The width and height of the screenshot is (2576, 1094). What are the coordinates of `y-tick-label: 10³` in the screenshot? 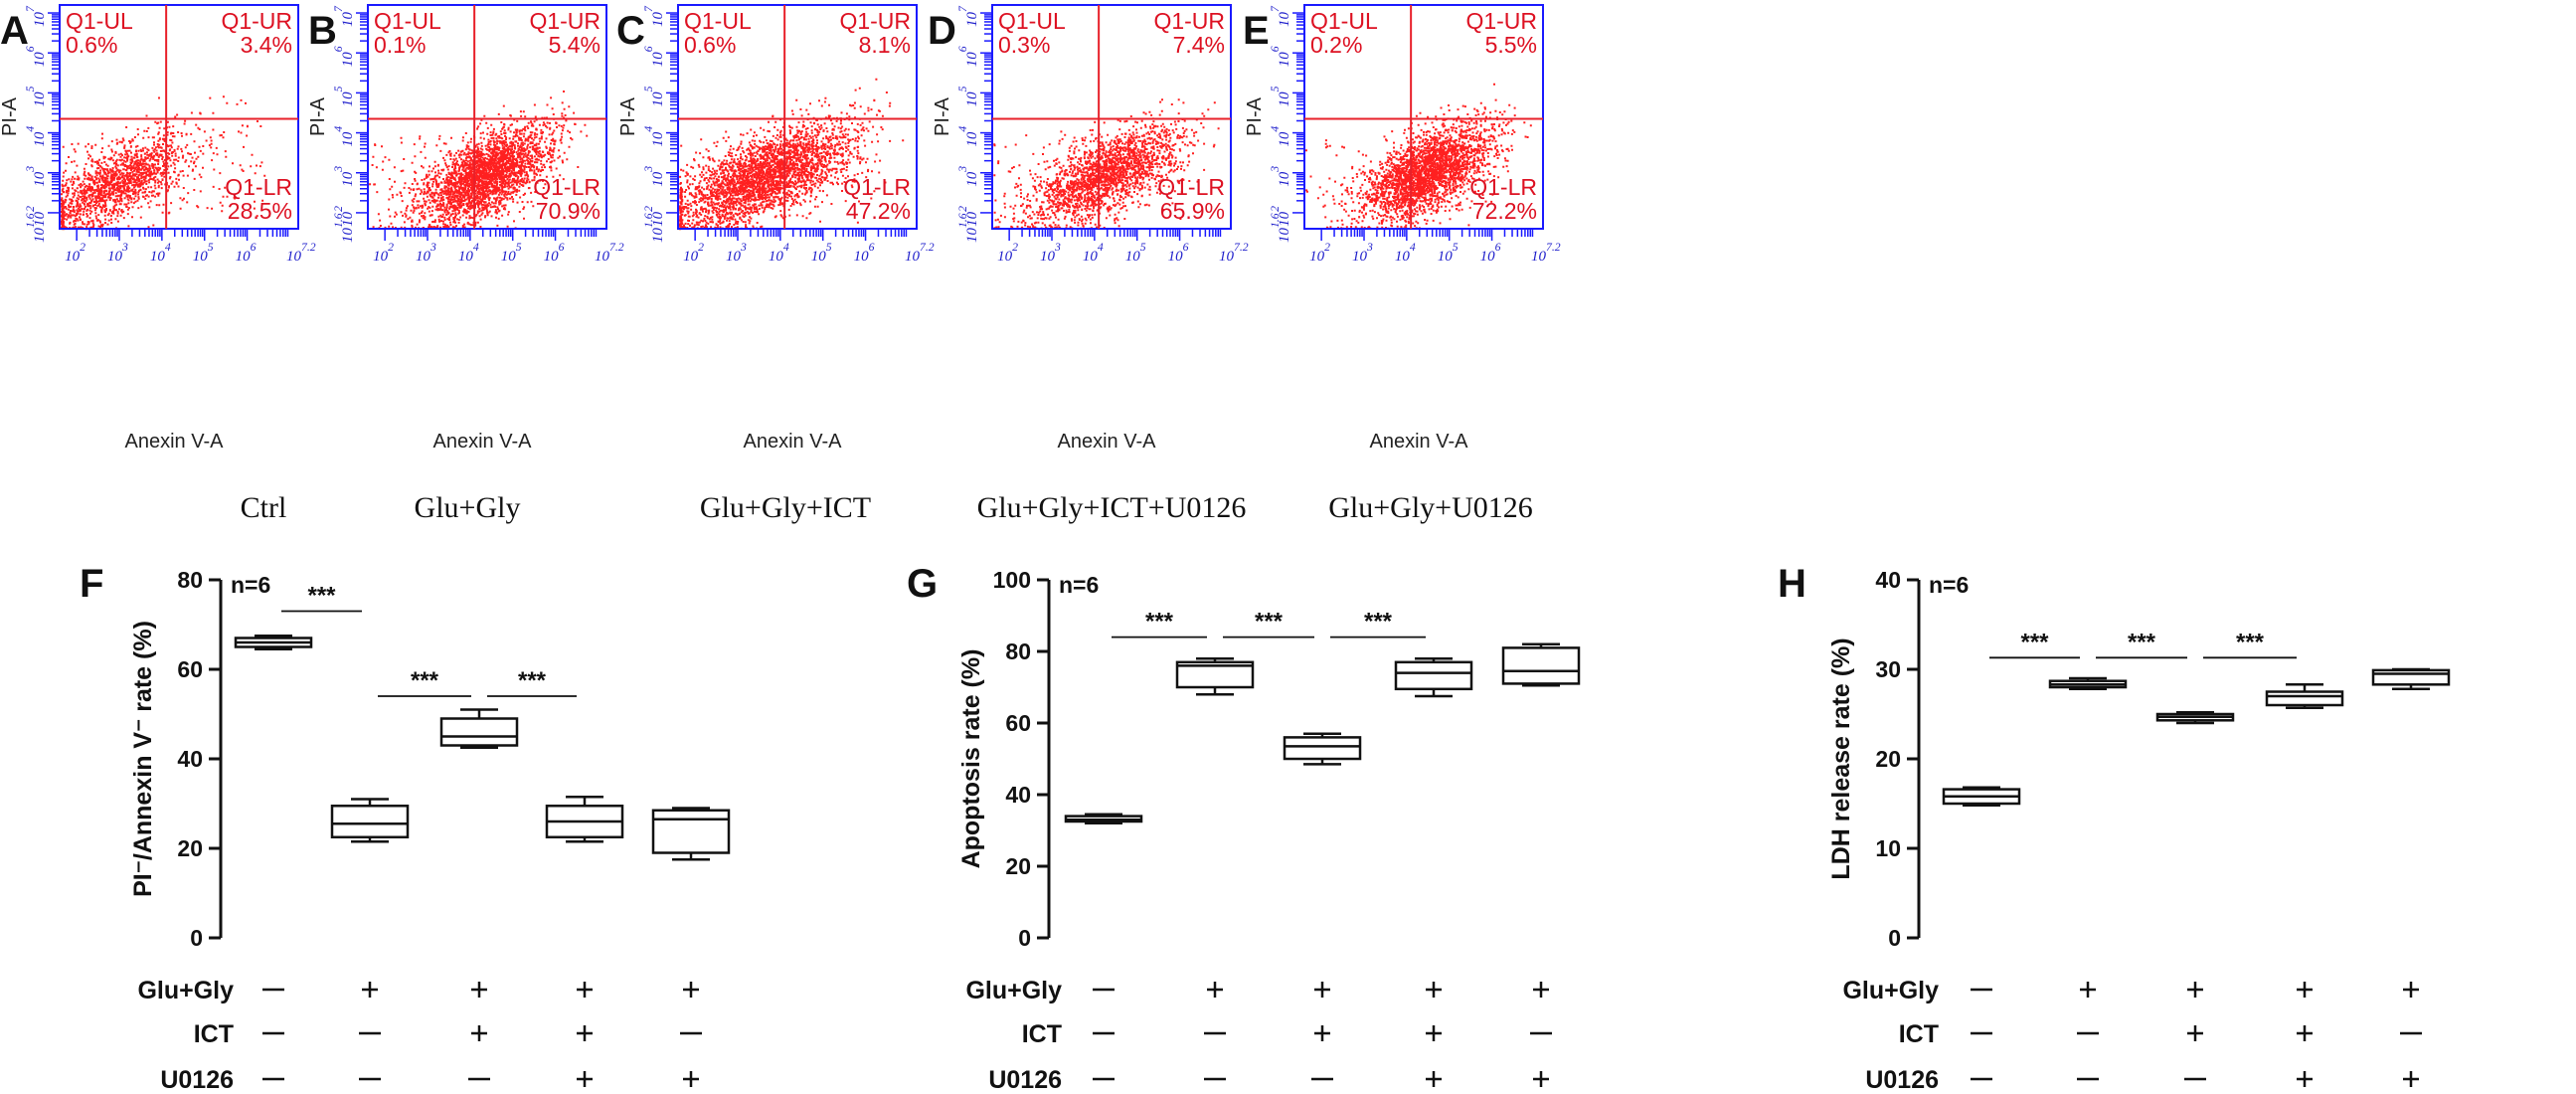 It's located at (654, 176).